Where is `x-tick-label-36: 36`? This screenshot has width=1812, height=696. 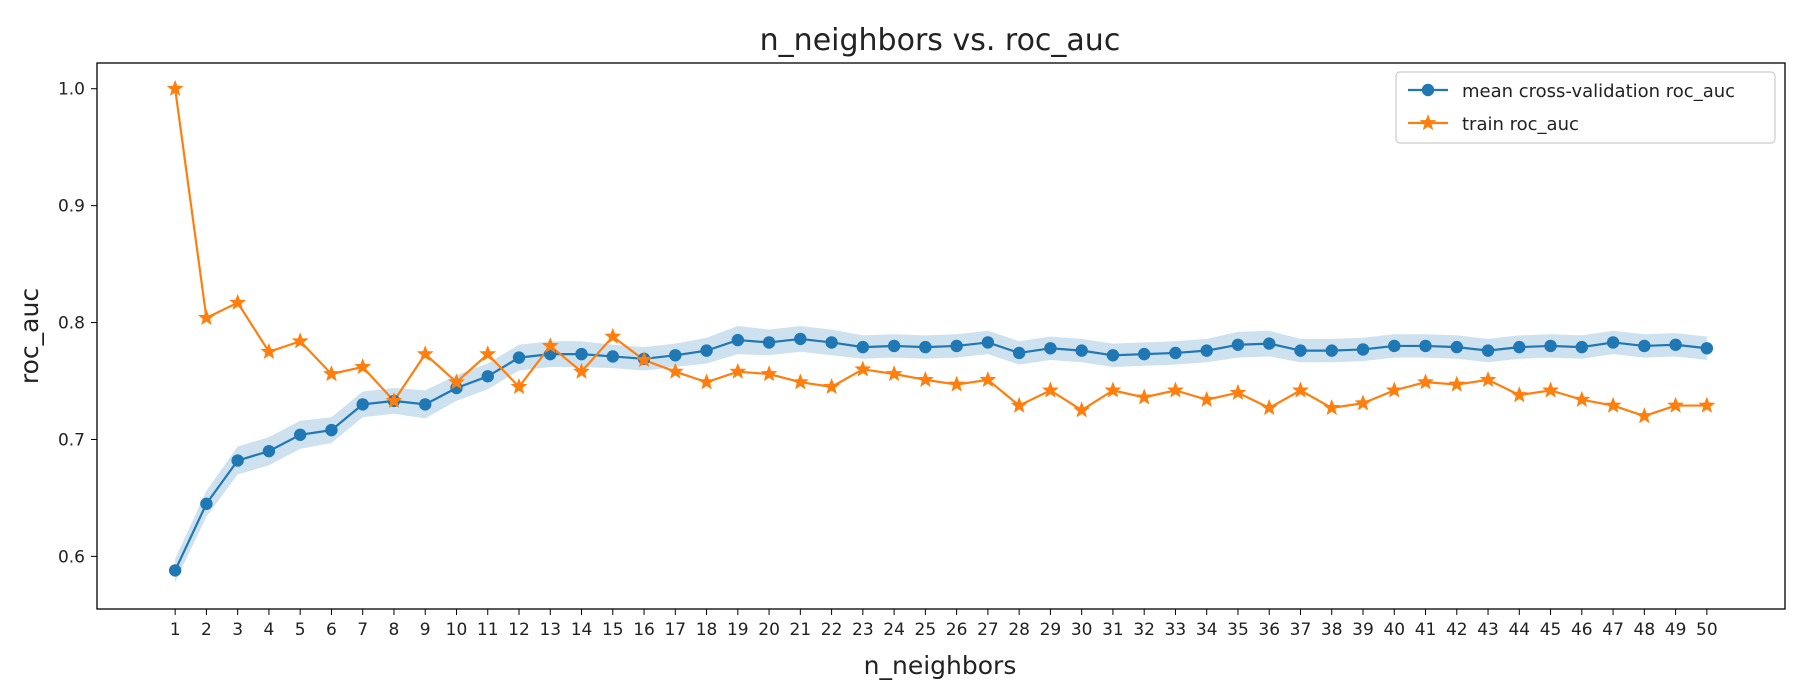
x-tick-label-36: 36 is located at coordinates (1269, 630).